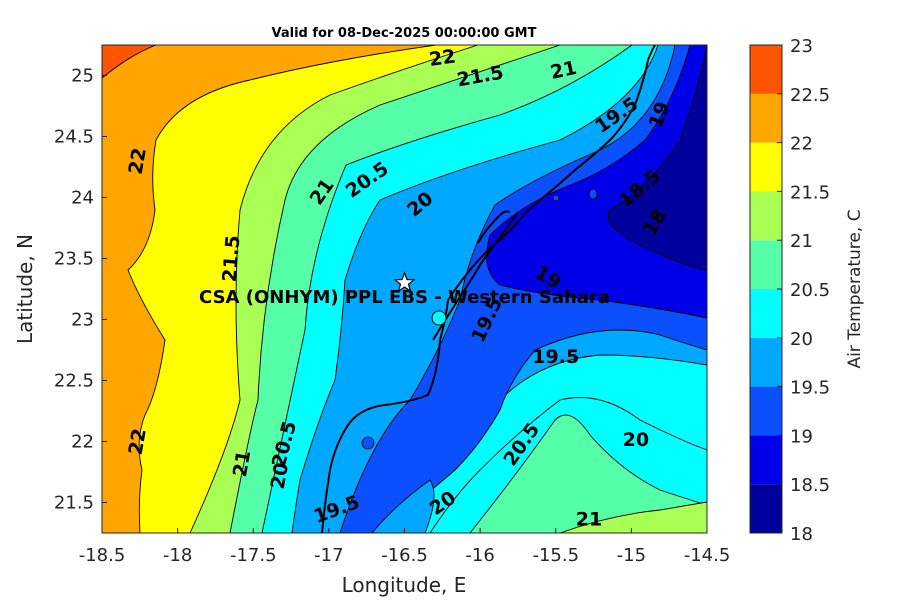 This screenshot has height=600, width=900. I want to click on x-tick-label: -18, so click(177, 555).